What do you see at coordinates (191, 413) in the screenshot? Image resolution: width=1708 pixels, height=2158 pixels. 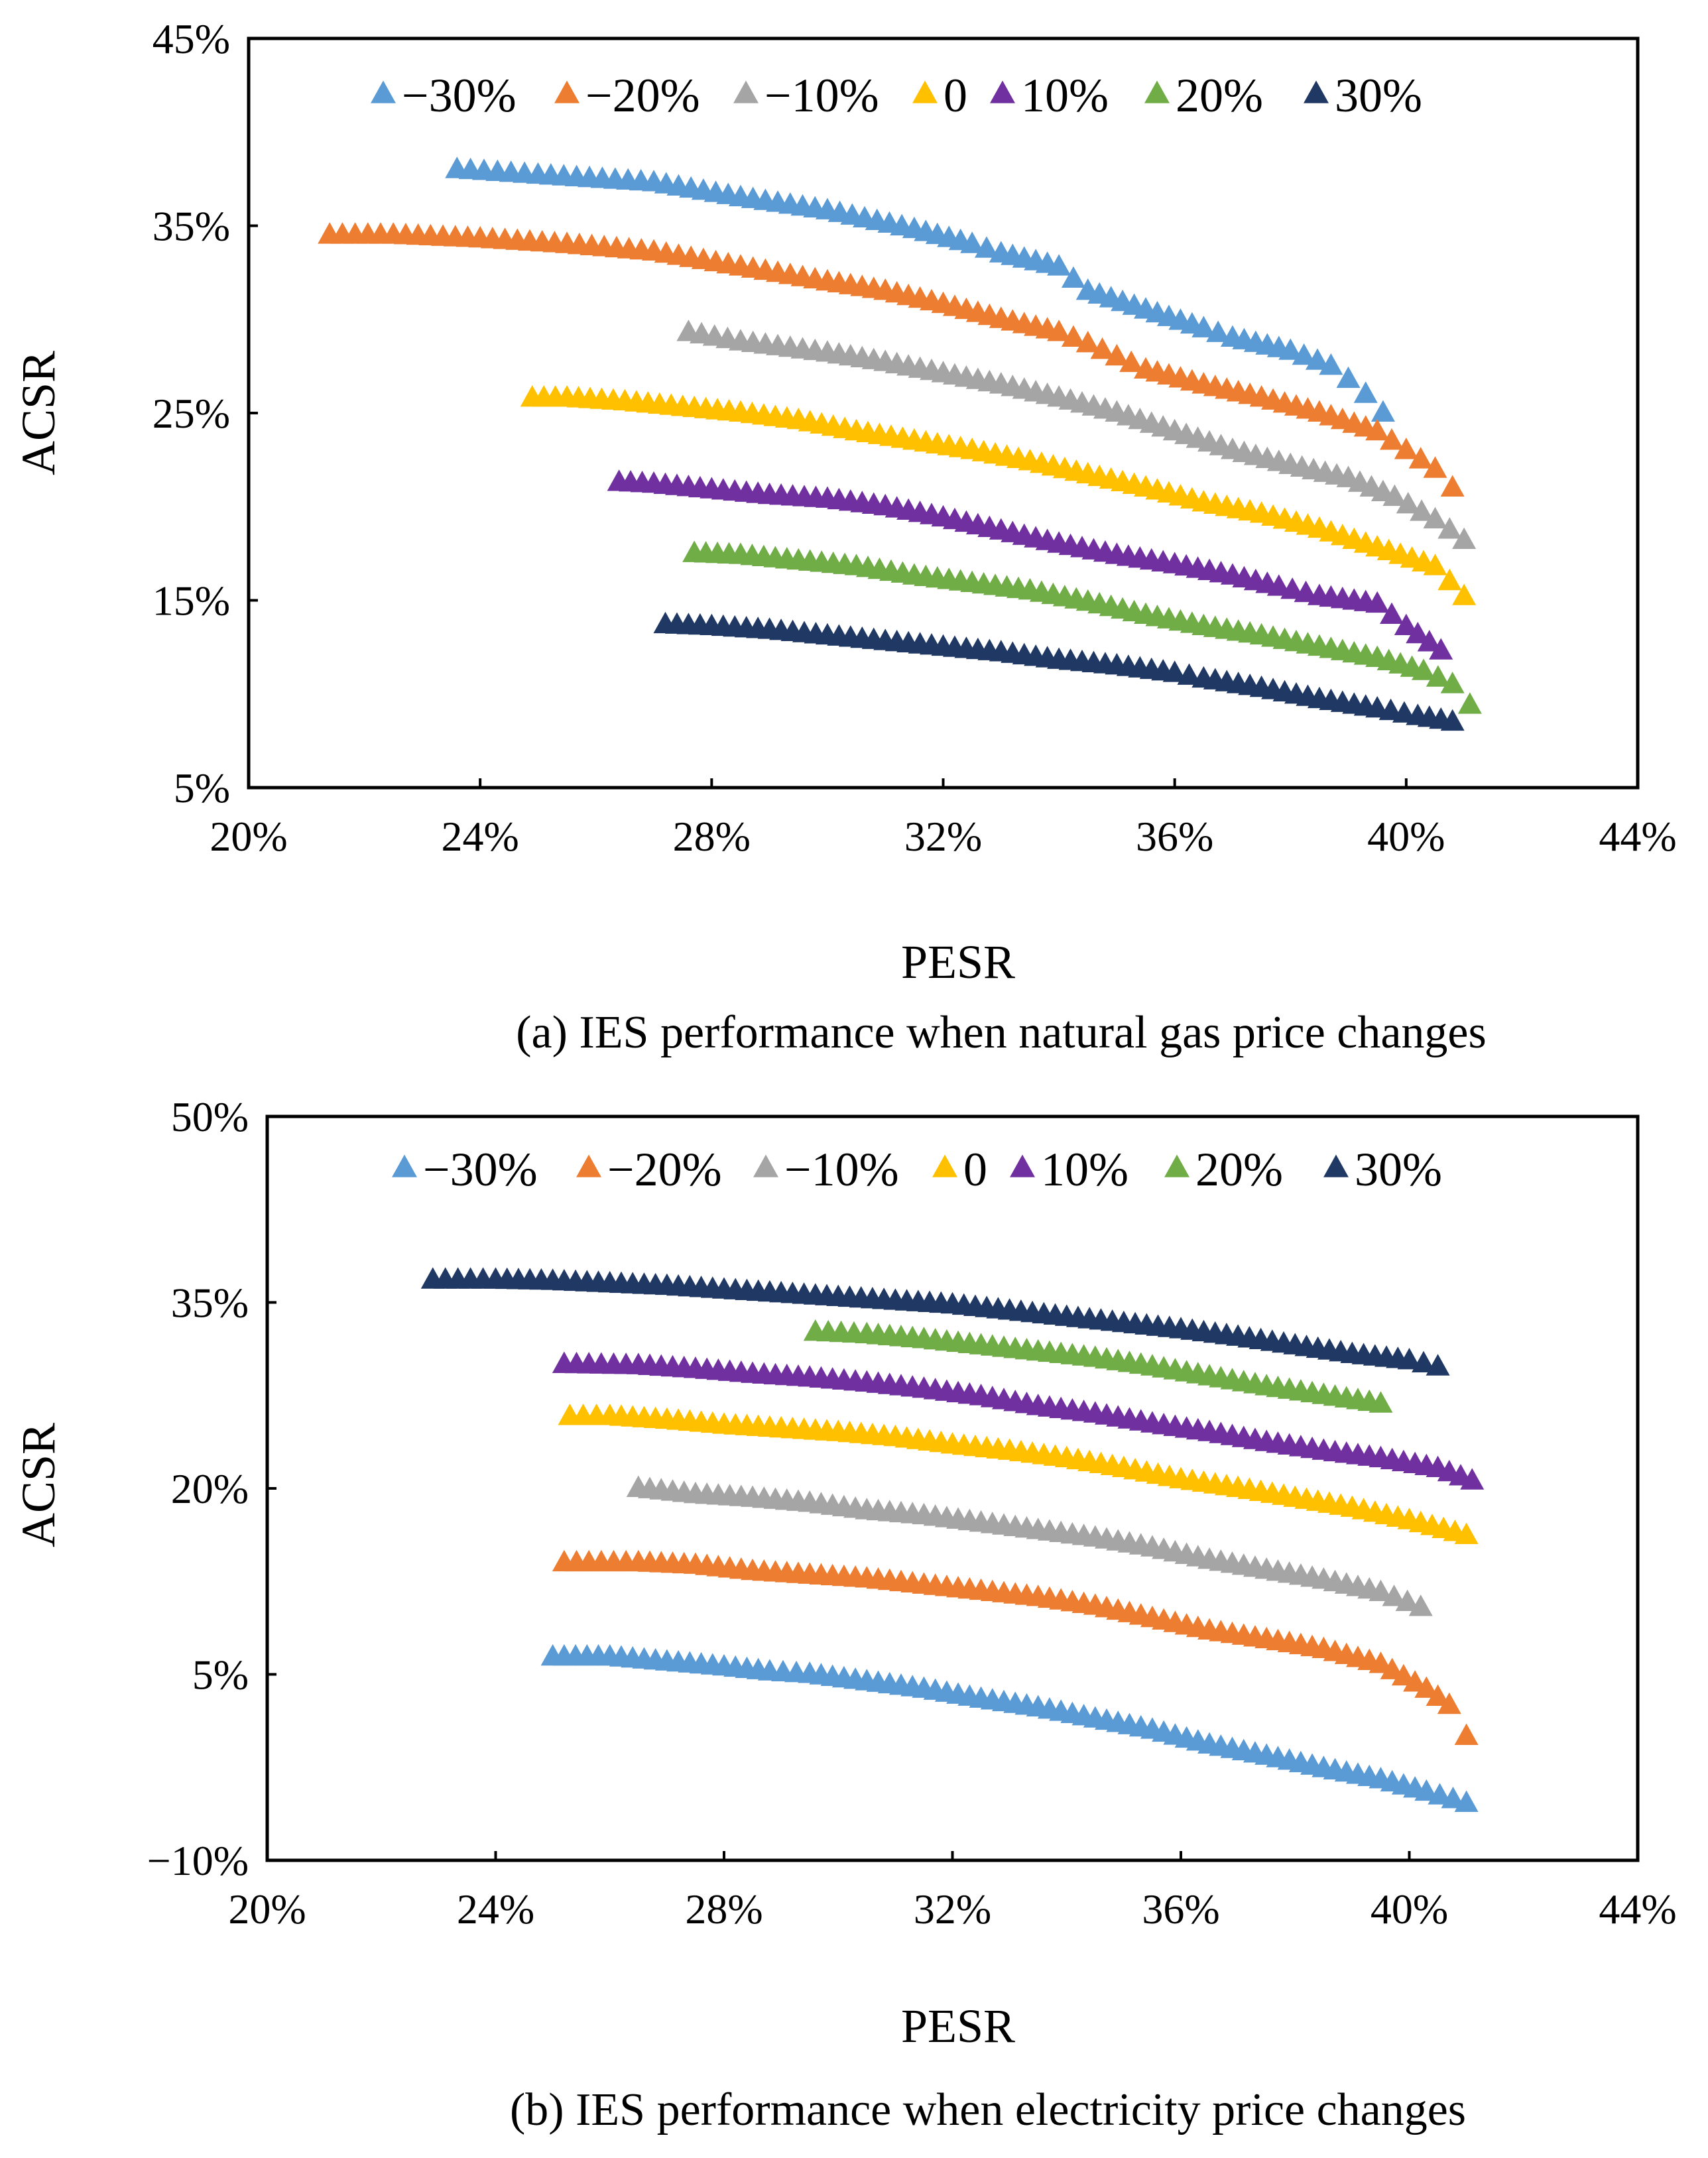 I see `y-tick-label: 25%` at bounding box center [191, 413].